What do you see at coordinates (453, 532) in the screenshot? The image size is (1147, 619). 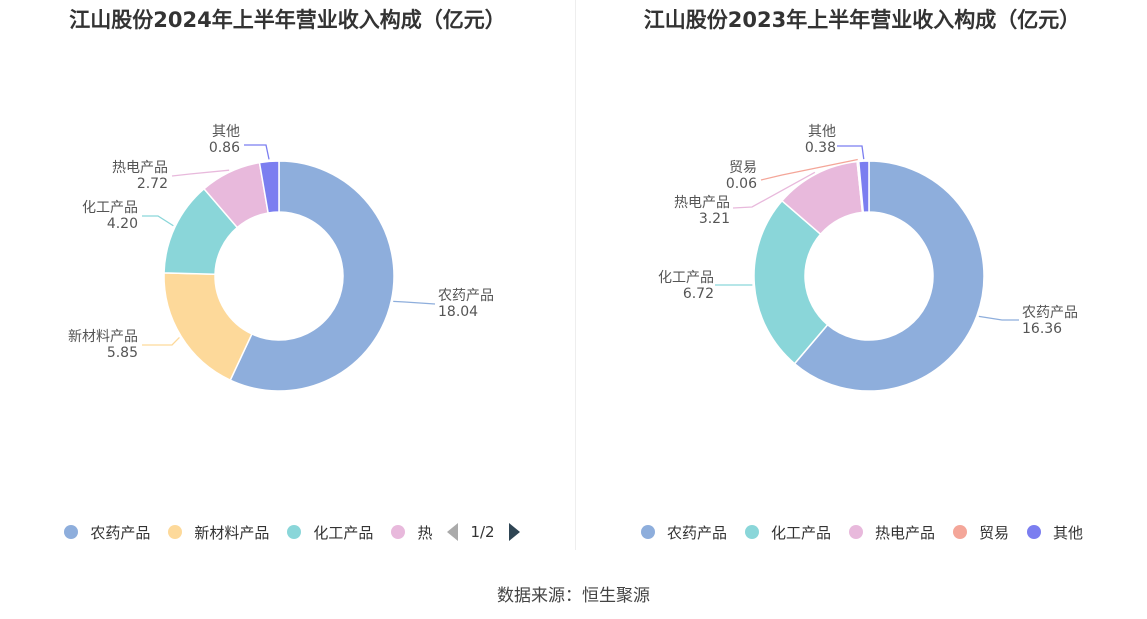 I see `legend-prev-icon` at bounding box center [453, 532].